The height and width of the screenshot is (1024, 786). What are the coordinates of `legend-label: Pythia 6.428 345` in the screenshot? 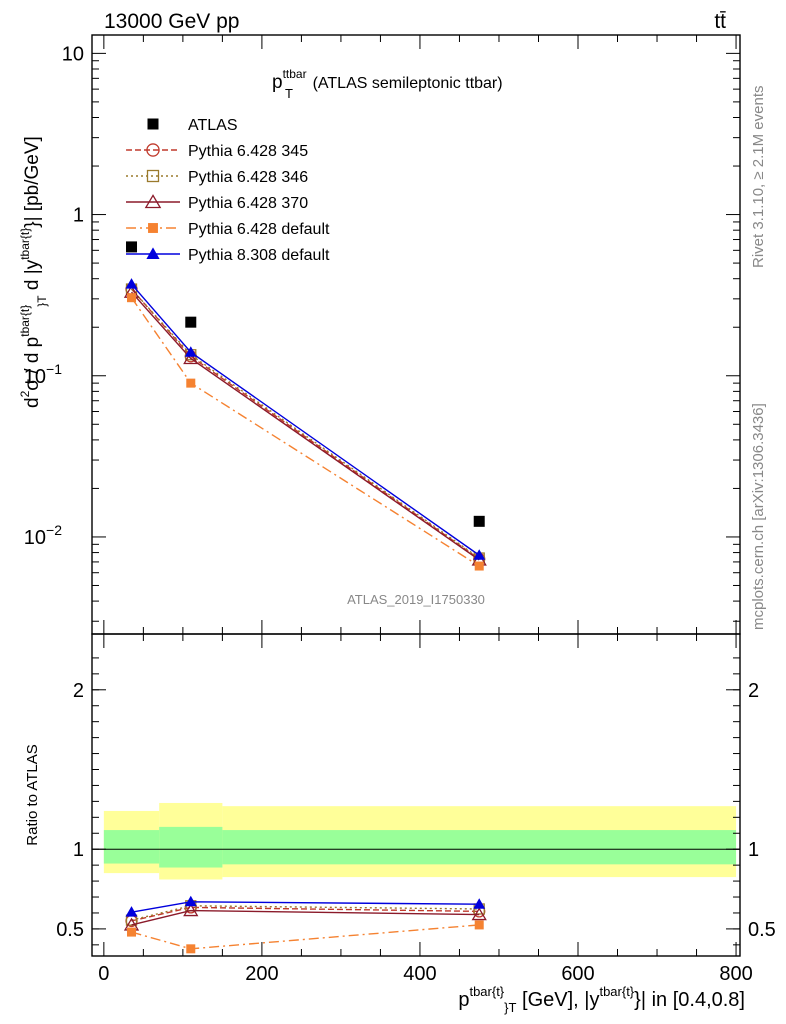 It's located at (248, 151).